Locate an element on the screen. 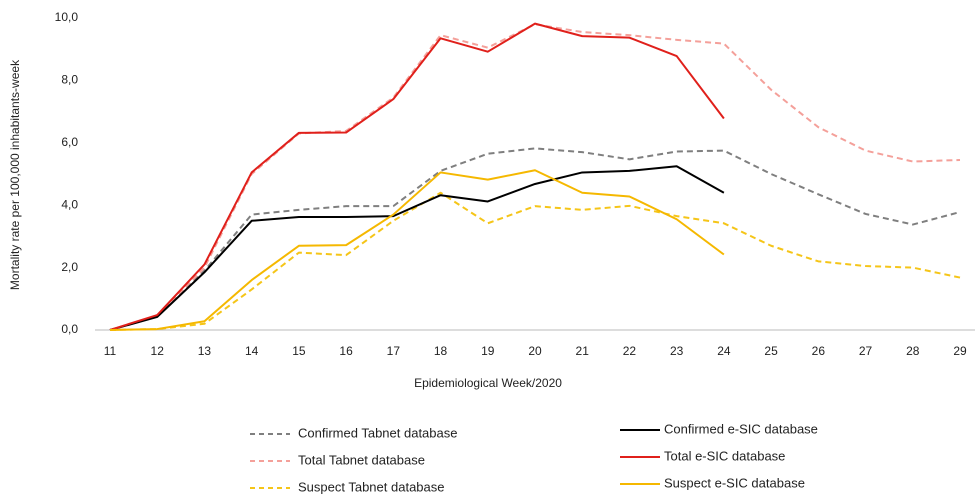 The height and width of the screenshot is (496, 976). x-tick-label: 21 is located at coordinates (583, 351).